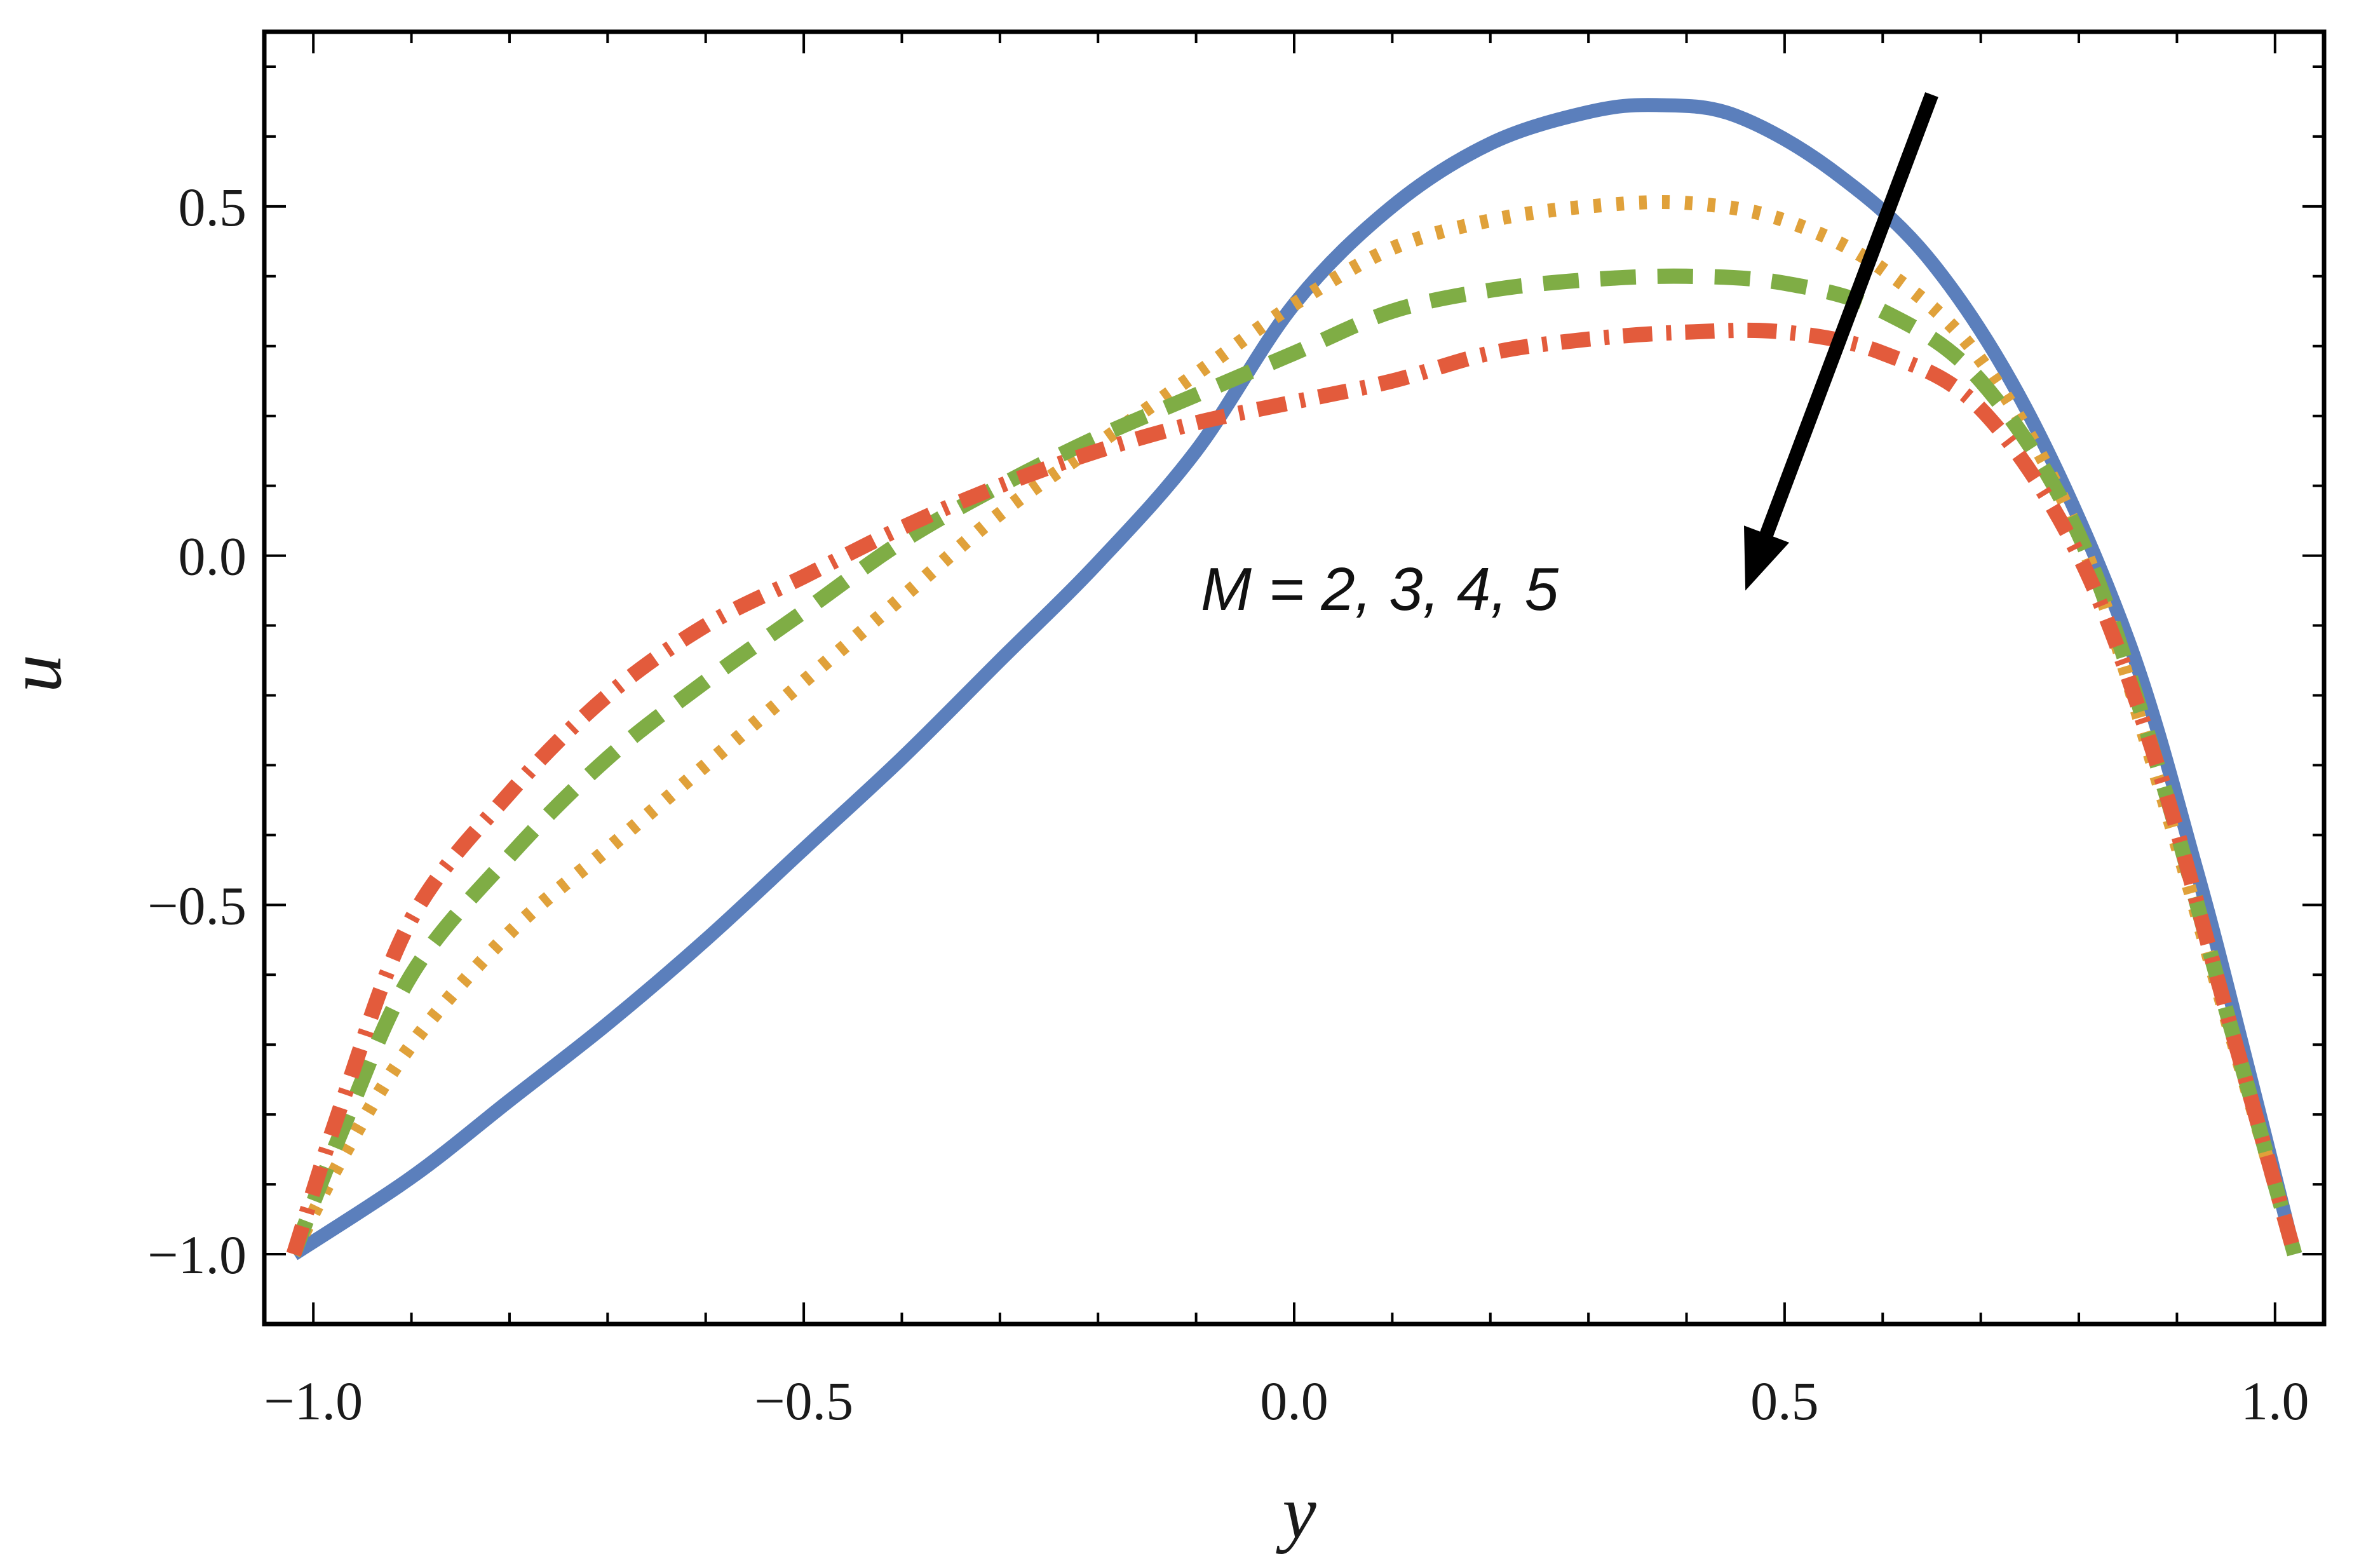 This screenshot has height=1568, width=2366. I want to click on y-axis-title: u, so click(38, 674).